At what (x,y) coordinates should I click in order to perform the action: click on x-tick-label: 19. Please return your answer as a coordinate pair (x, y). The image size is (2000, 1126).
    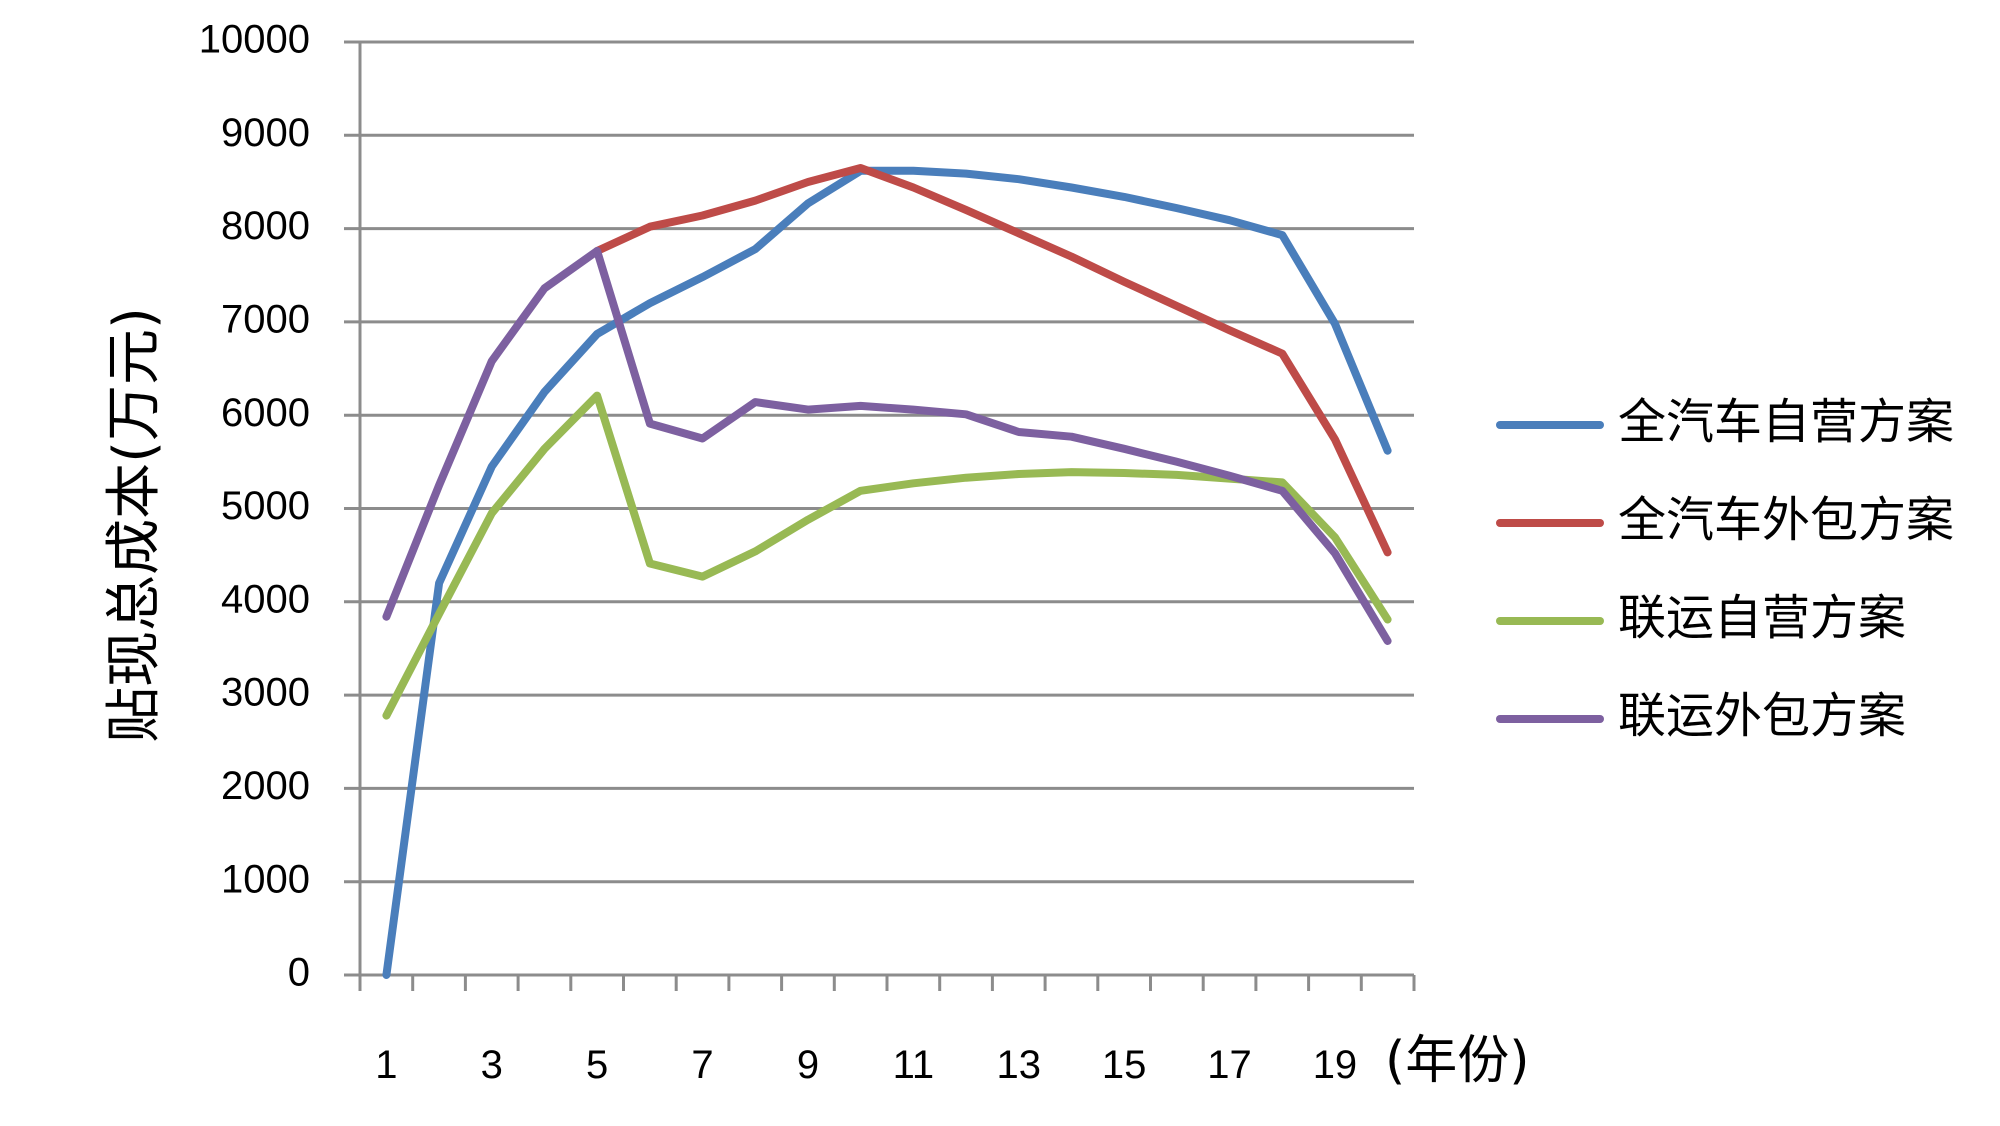
    Looking at the image, I should click on (1335, 1065).